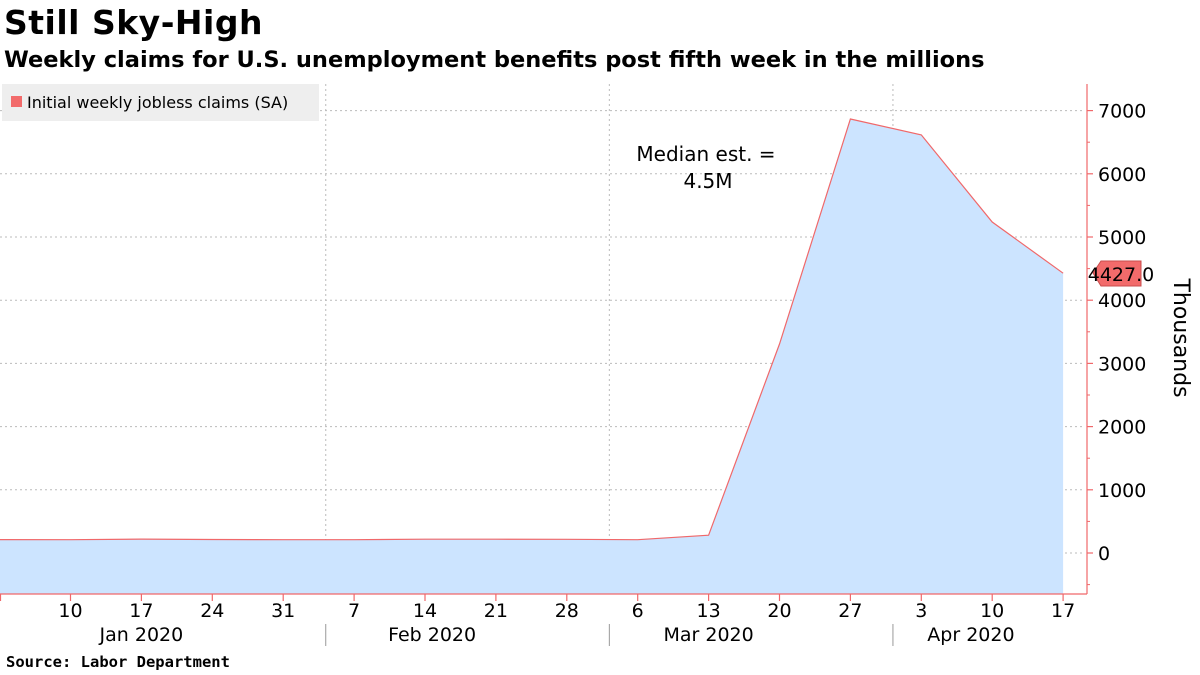  What do you see at coordinates (705, 154) in the screenshot?
I see `annotation-line-1: Median est. =` at bounding box center [705, 154].